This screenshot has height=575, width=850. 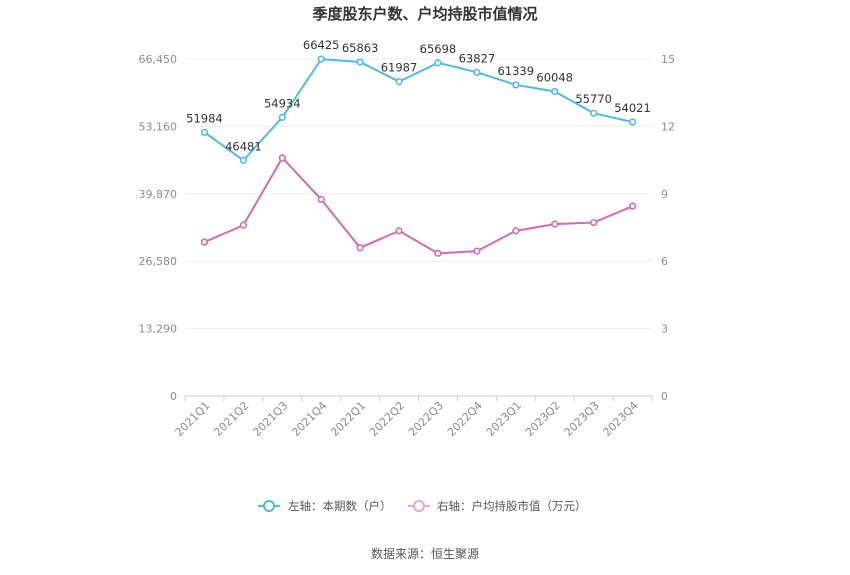 What do you see at coordinates (582, 419) in the screenshot?
I see `x-tick-label: 2023Q3` at bounding box center [582, 419].